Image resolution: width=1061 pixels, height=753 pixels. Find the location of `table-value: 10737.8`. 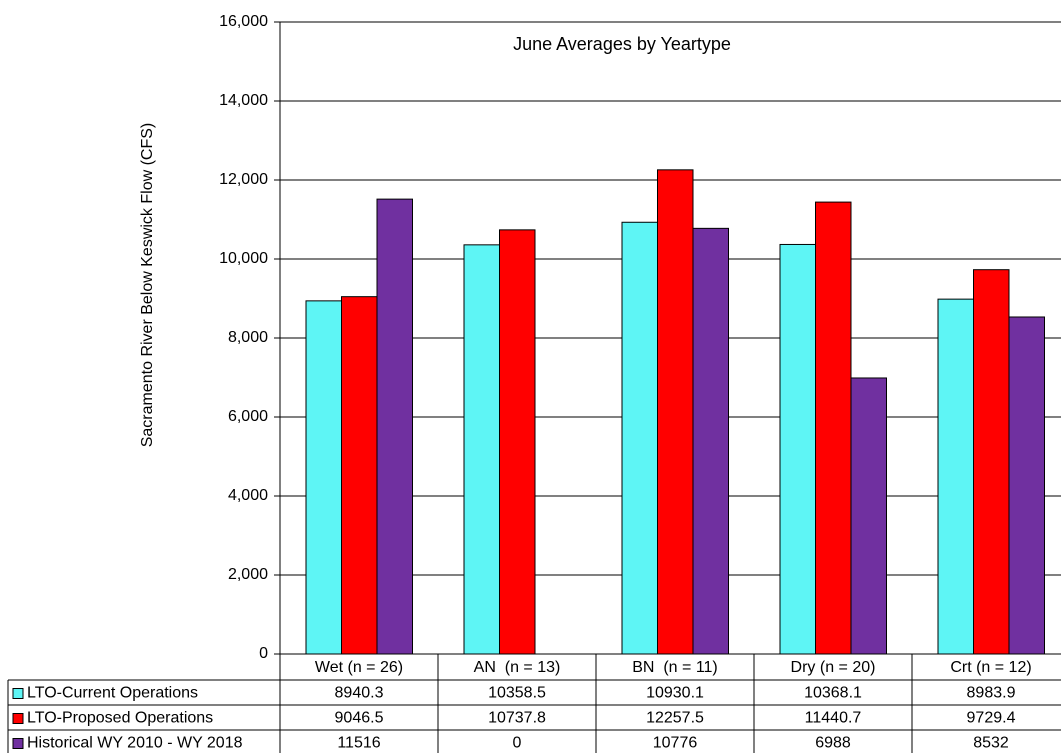

table-value: 10737.8 is located at coordinates (517, 718).